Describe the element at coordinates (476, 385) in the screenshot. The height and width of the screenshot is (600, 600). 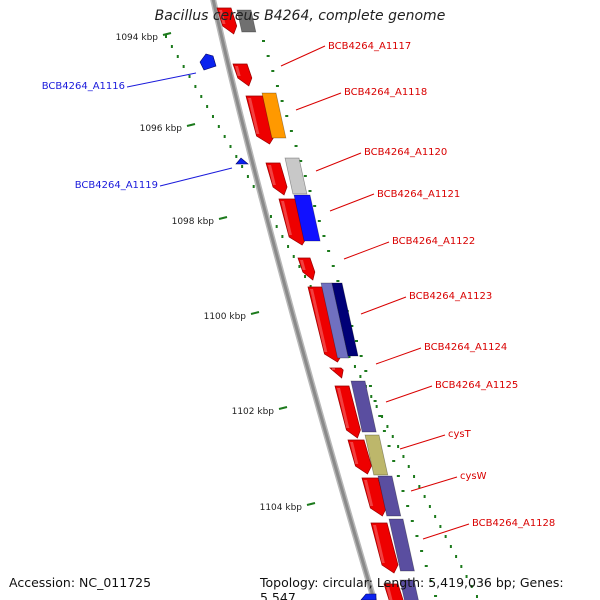
I see `gene-label: BCB4264_A1125` at that location.